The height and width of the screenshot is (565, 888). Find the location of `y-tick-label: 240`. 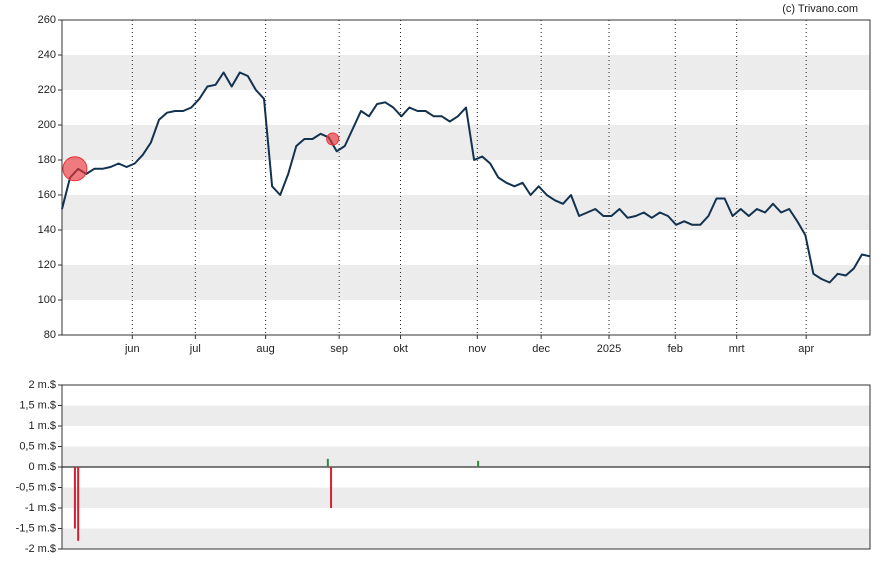

y-tick-label: 240 is located at coordinates (47, 55).